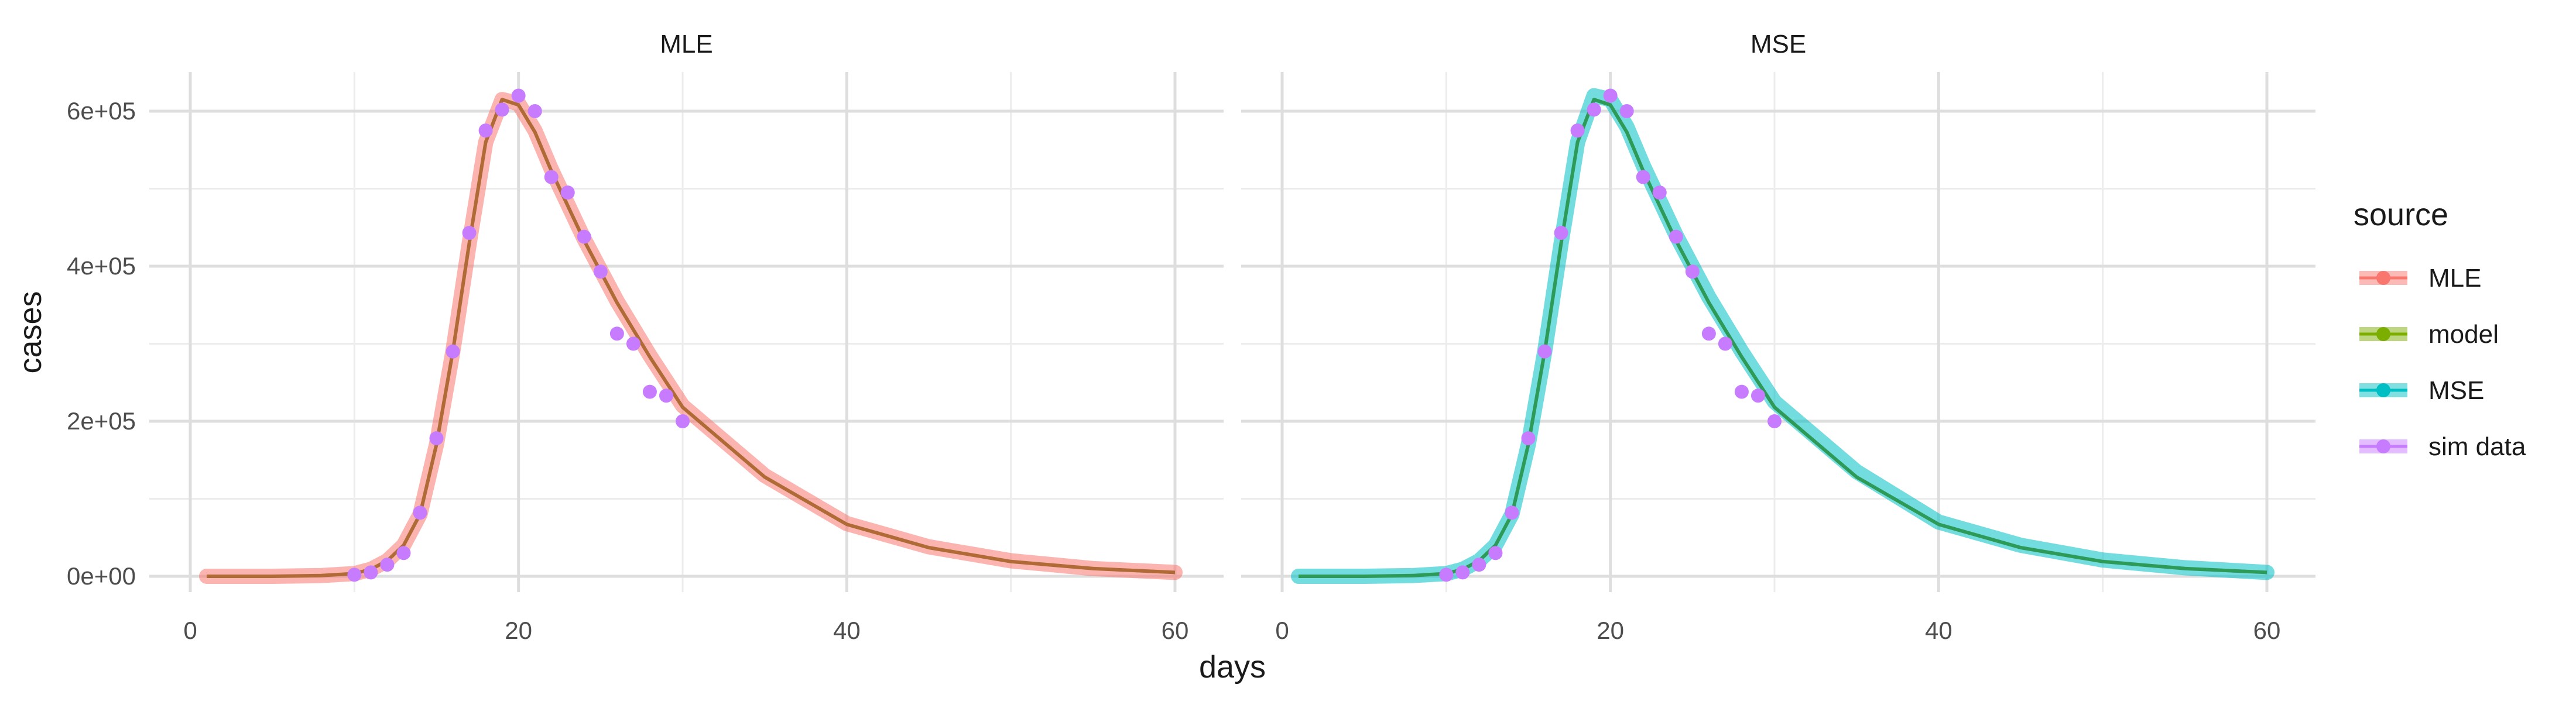  I want to click on y-axis-title: cases, so click(30, 332).